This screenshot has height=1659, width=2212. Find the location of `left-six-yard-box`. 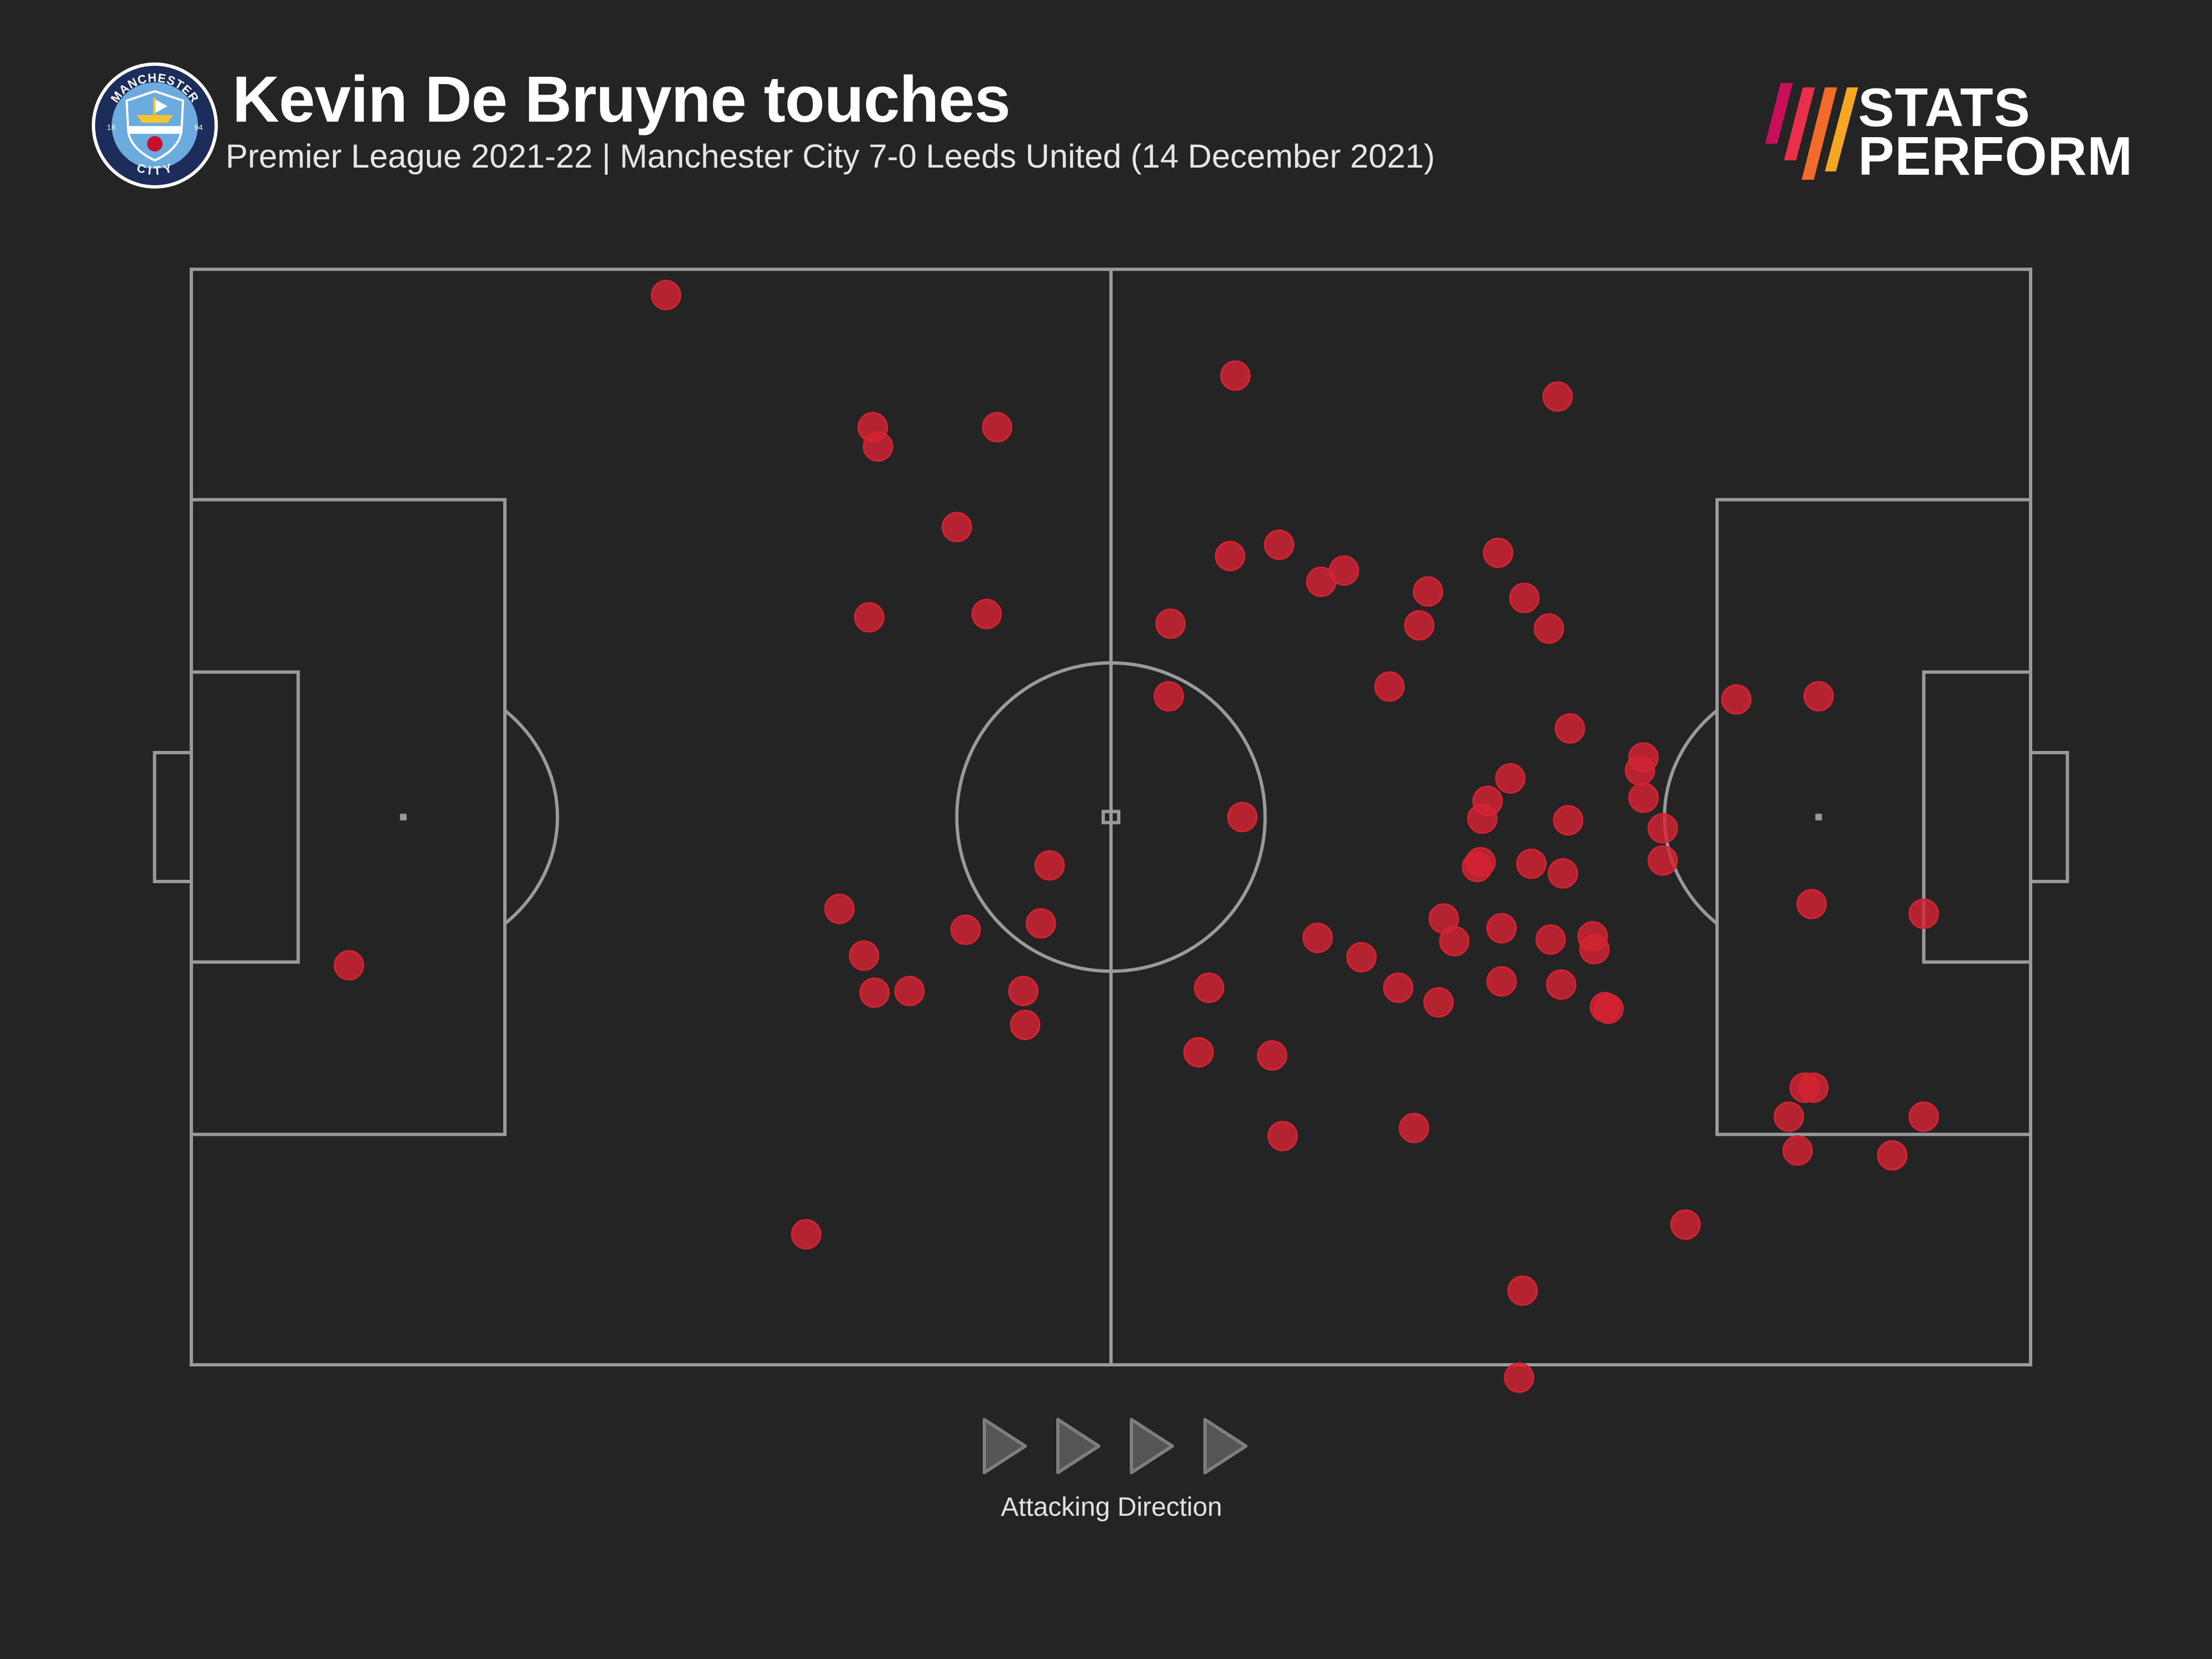

left-six-yard-box is located at coordinates (245, 817).